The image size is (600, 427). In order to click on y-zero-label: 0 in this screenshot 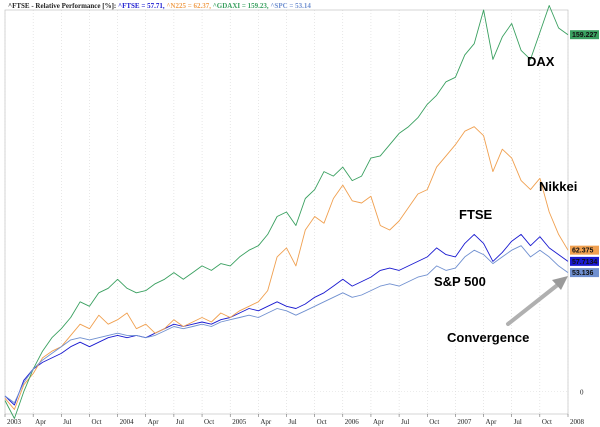, I will do `click(582, 393)`.